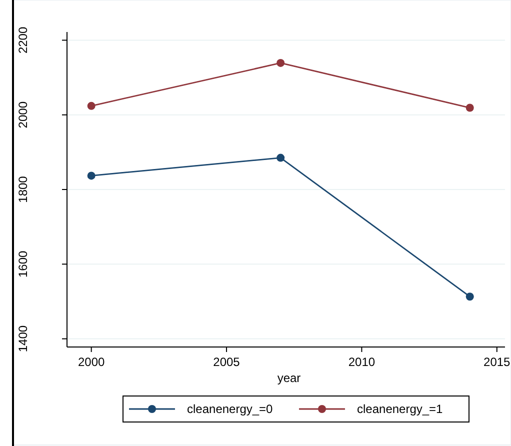 The image size is (511, 446). Describe the element at coordinates (497, 362) in the screenshot. I see `x-tick-label: 2015` at that location.